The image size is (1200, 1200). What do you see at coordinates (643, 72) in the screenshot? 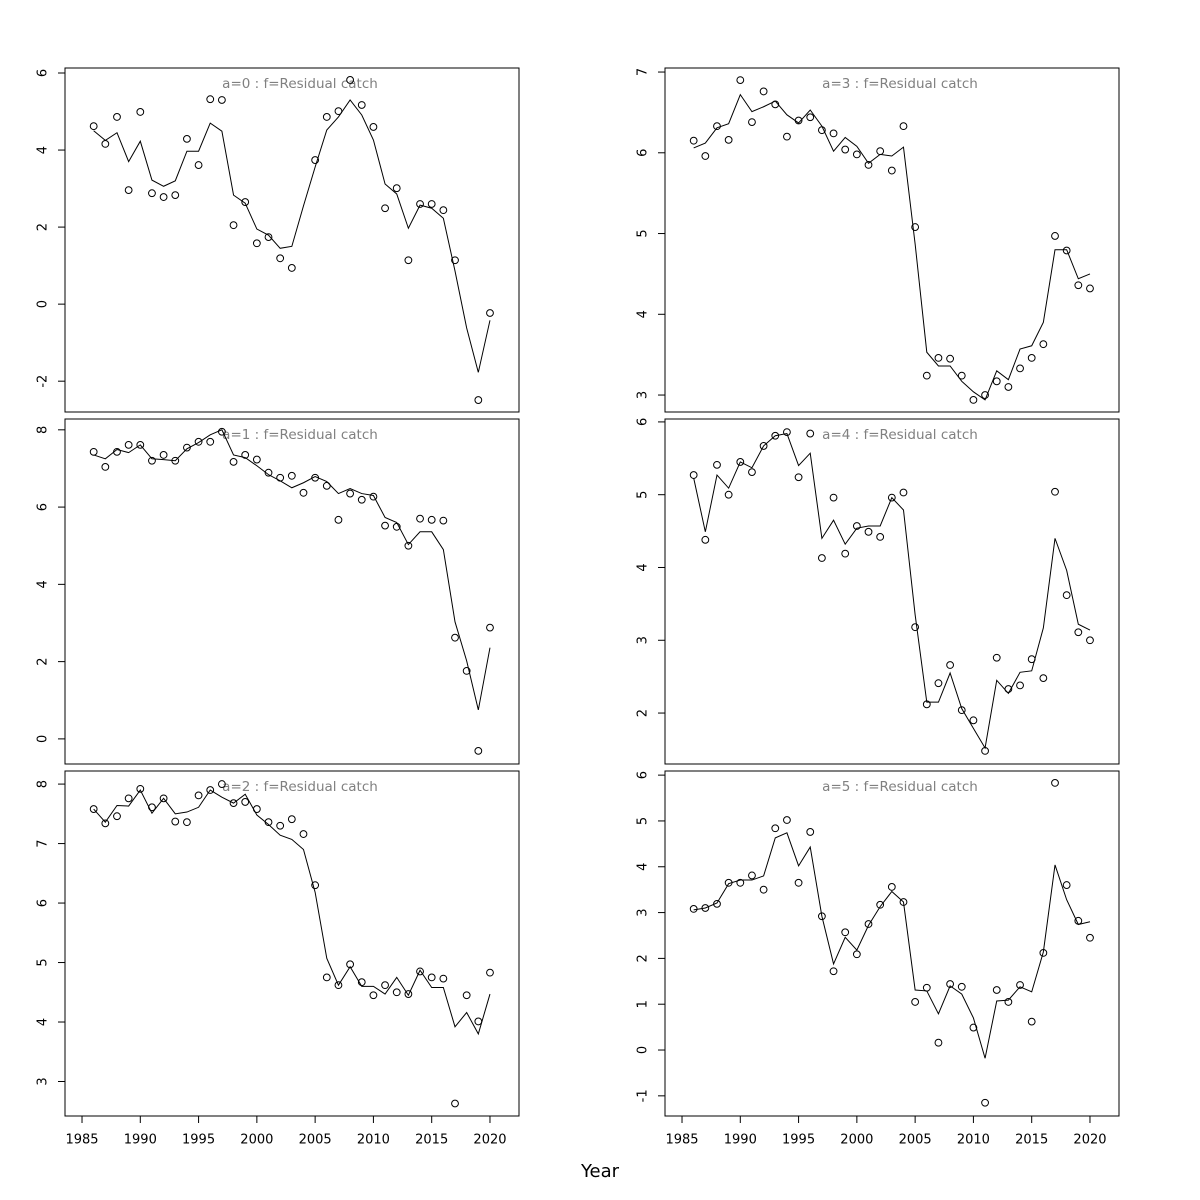
I see `y-tick-label: 7` at bounding box center [643, 72].